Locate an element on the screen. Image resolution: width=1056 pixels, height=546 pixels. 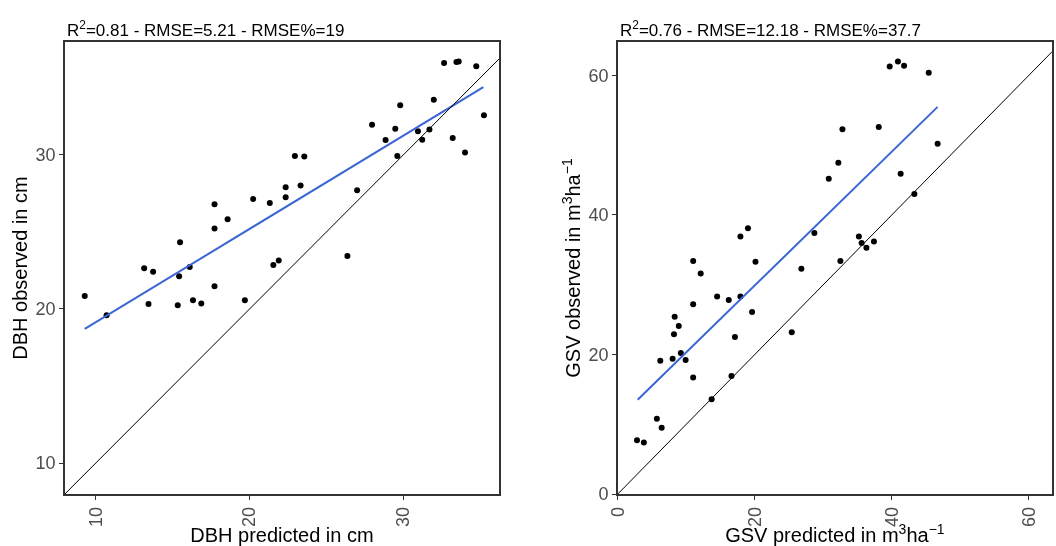
x-tick-label: 30 is located at coordinates (403, 516).